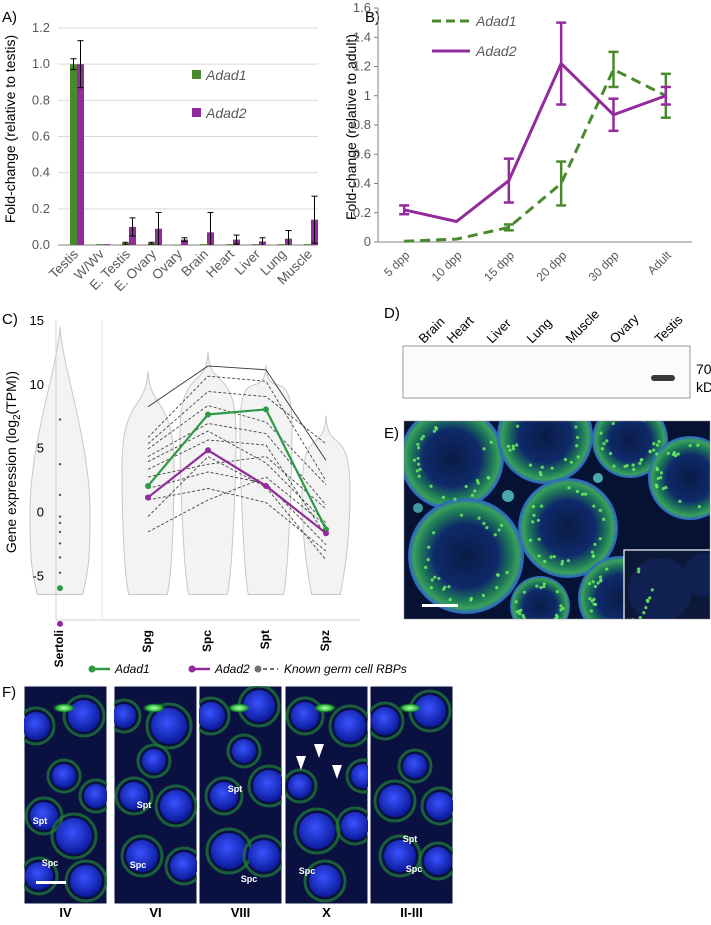  What do you see at coordinates (557, 520) in the screenshot?
I see `e-micrograph-border` at bounding box center [557, 520].